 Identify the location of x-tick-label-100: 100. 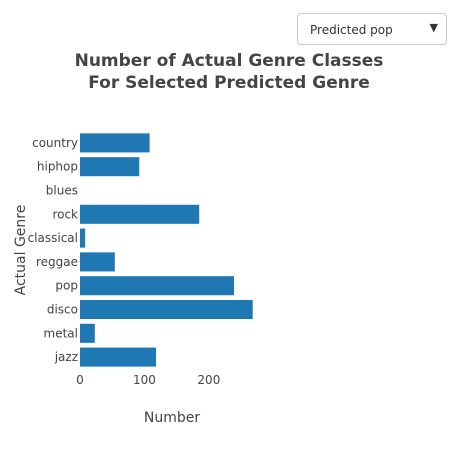
(144, 380).